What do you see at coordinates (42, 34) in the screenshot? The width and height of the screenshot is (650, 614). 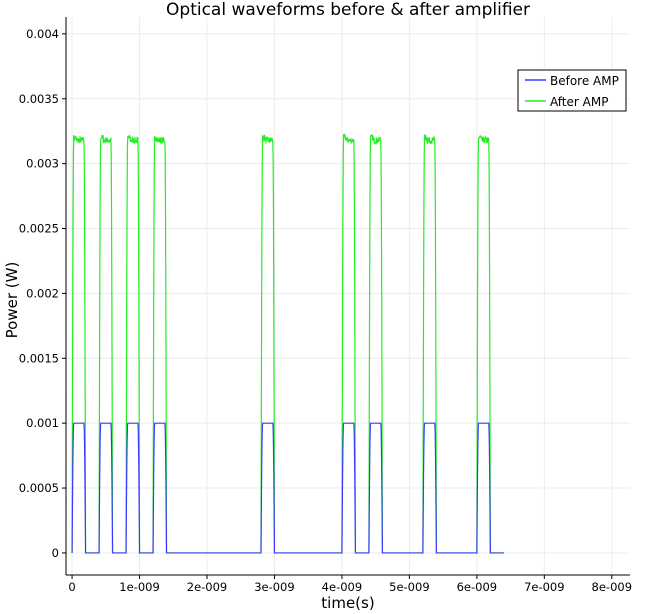 I see `y-tick-label: 0.004` at bounding box center [42, 34].